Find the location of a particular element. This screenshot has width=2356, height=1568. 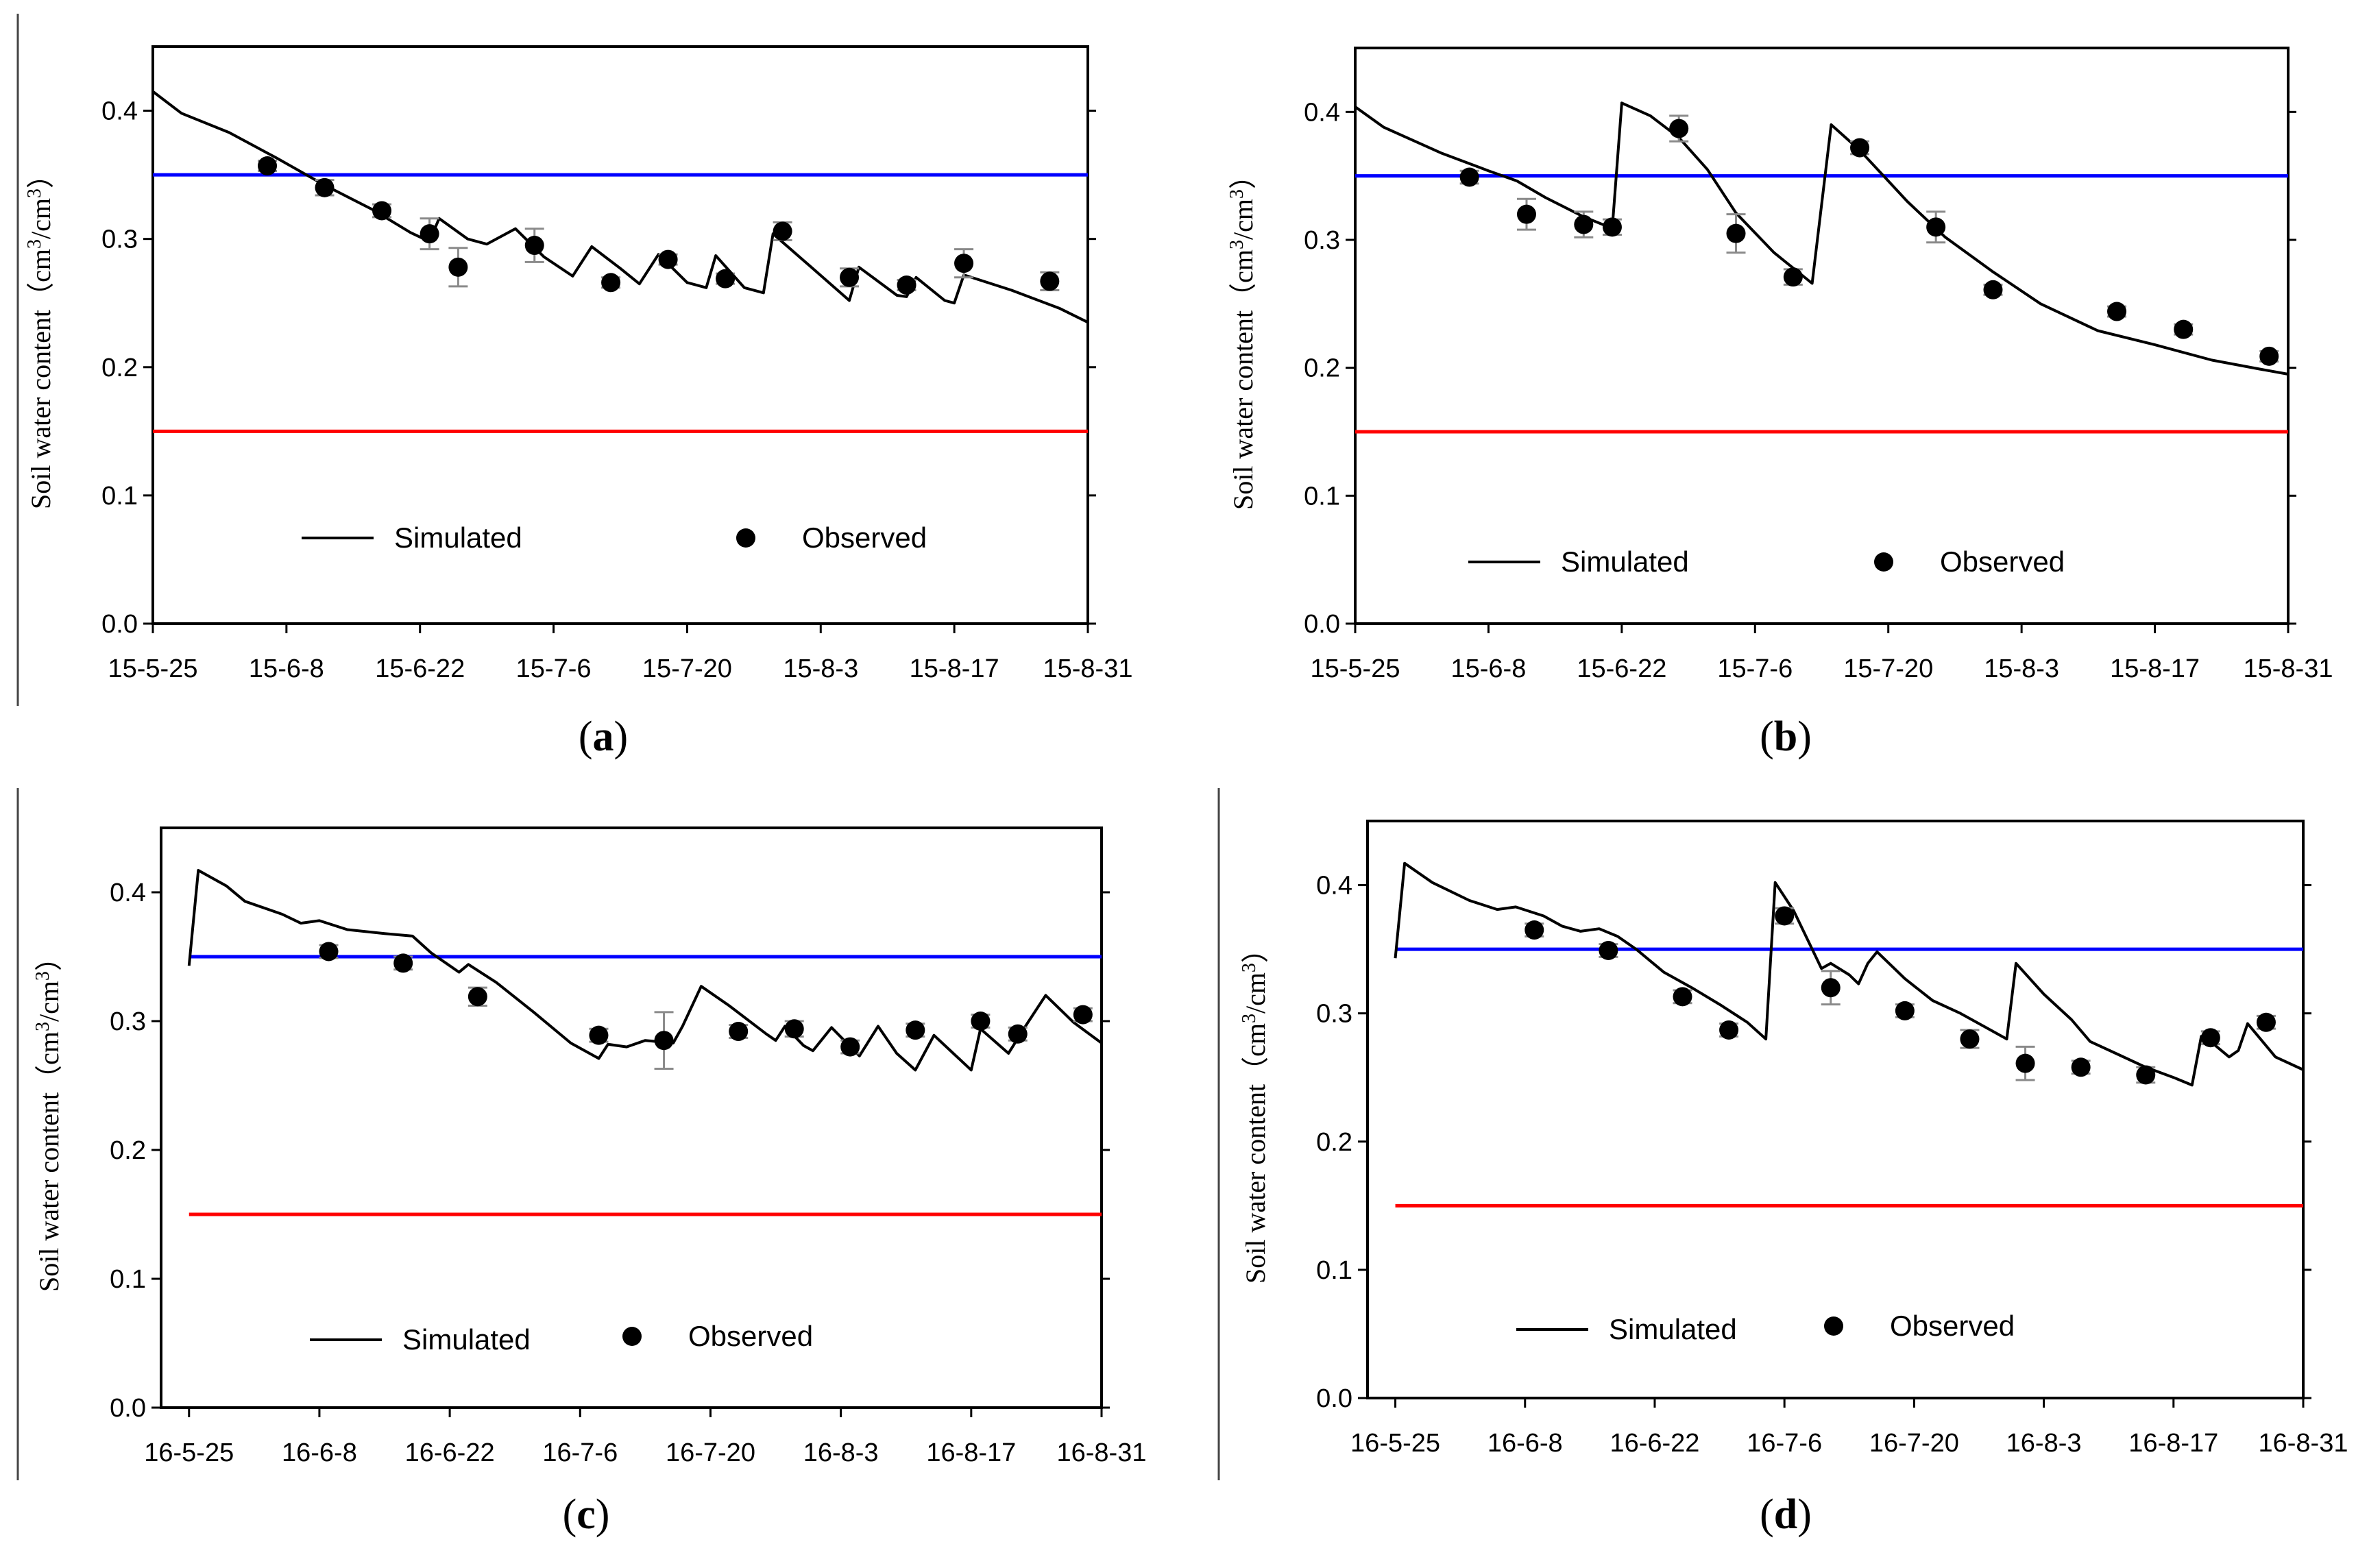

panel-label-letter: c is located at coordinates (586, 1514).